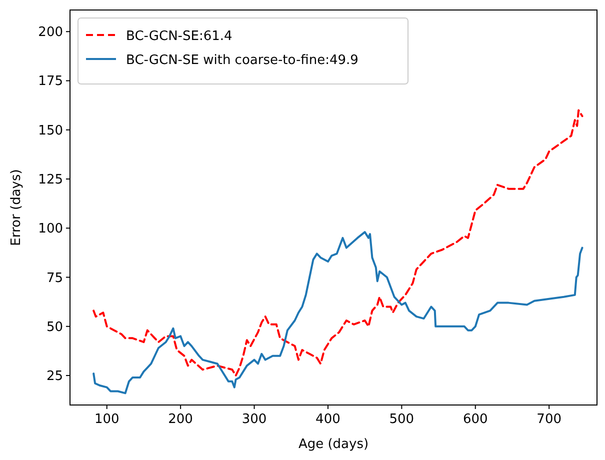 This screenshot has height=460, width=605. What do you see at coordinates (50, 180) in the screenshot?
I see `y-tick-label: 125` at bounding box center [50, 180].